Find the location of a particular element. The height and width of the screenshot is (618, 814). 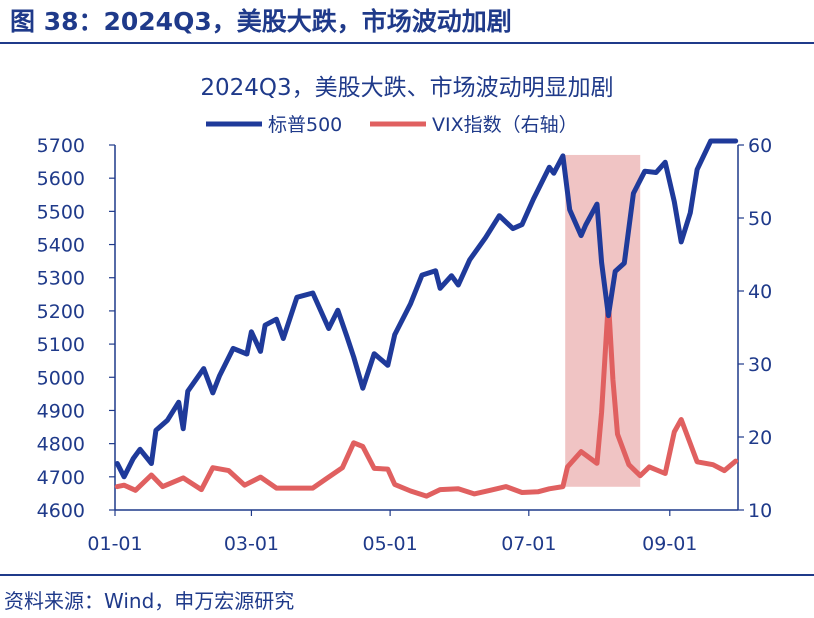

left-tick-label: 4800 is located at coordinates (61, 445).